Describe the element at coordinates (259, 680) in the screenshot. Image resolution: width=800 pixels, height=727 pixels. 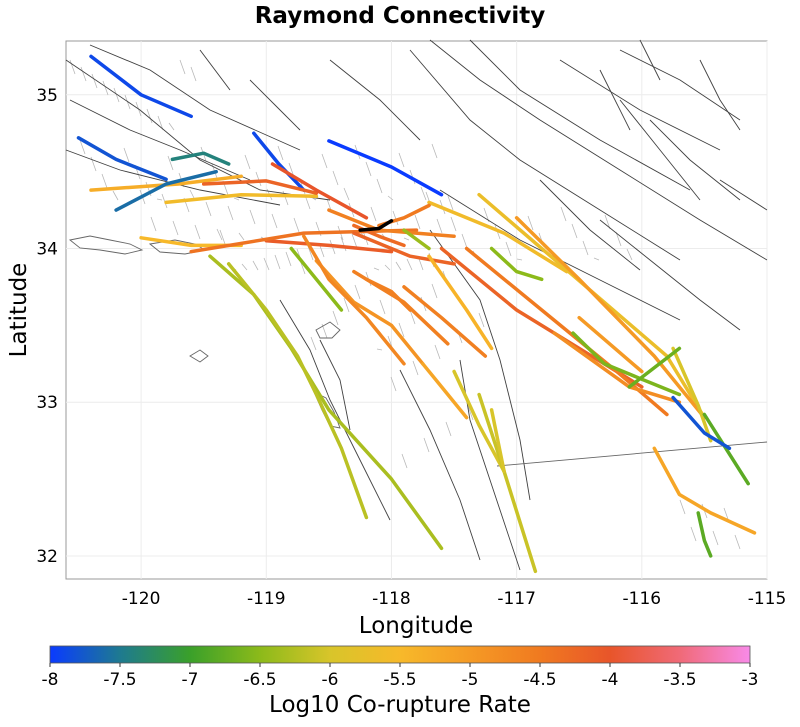
I see `colorbar-tick-label: -6.5` at that location.